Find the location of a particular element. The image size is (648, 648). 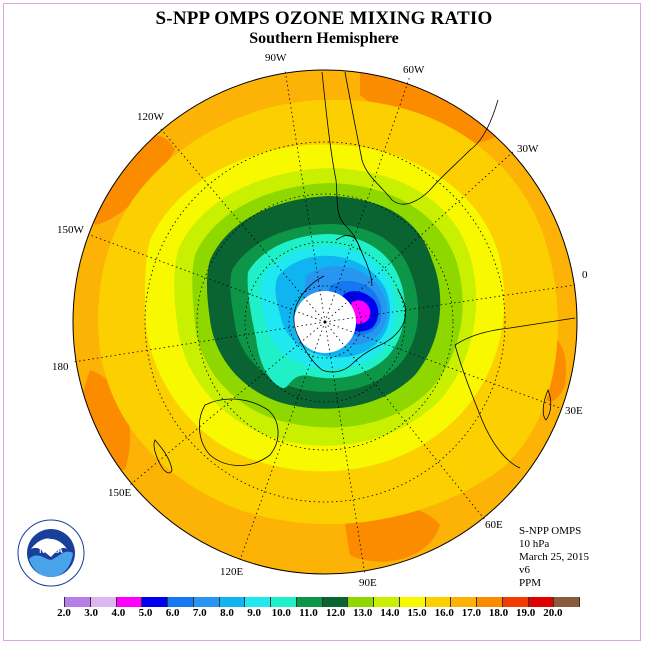

info-panel: S-NPP OMPS 10 hPa March 25, 2015 v6 PPM is located at coordinates (554, 557).